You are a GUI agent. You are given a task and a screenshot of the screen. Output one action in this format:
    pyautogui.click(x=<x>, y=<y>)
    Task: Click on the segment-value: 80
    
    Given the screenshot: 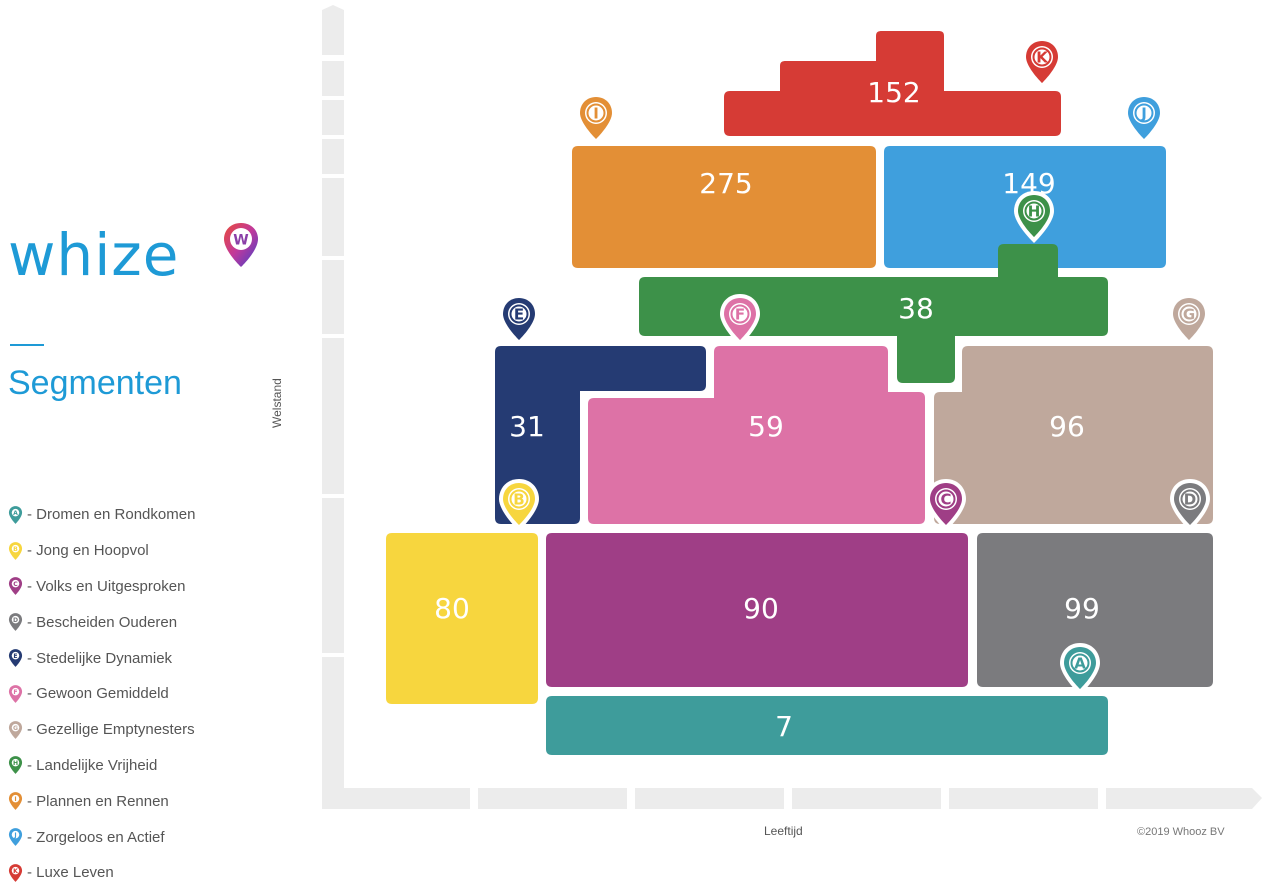 What is the action you would take?
    pyautogui.click(x=452, y=608)
    